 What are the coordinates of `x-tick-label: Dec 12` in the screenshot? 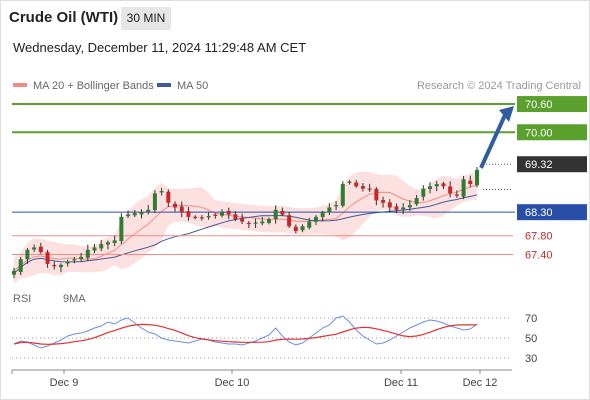 It's located at (480, 383).